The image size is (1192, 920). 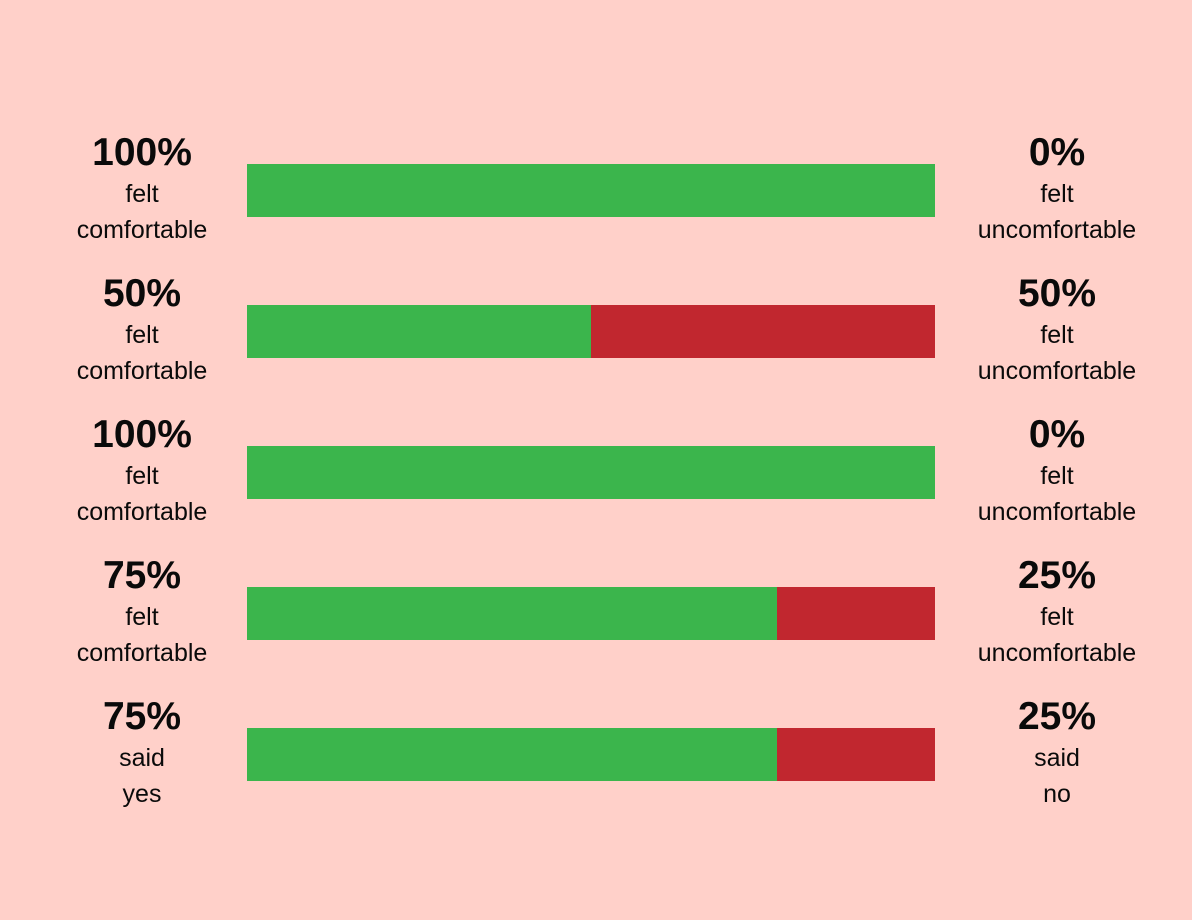 I want to click on positive-label-group: 75% felt comfortable, so click(x=142, y=612).